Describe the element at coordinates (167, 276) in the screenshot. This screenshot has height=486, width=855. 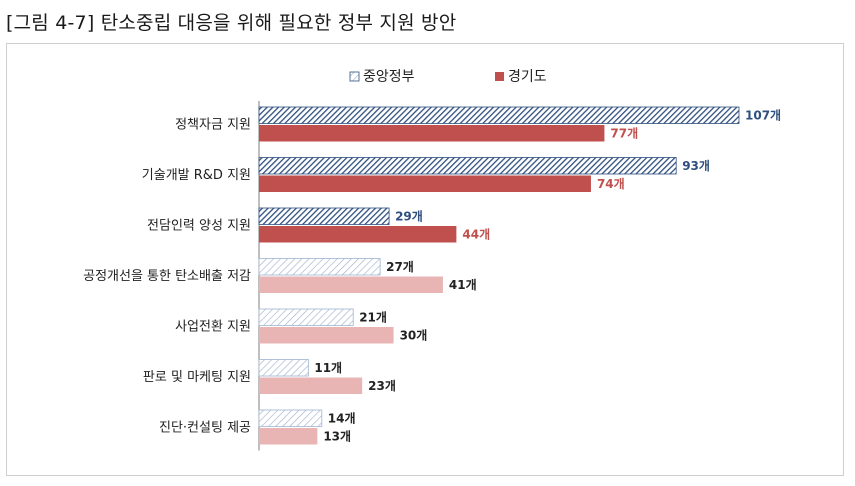
I see `category-label: 공정개선을 통한 탄소배출 저감` at that location.